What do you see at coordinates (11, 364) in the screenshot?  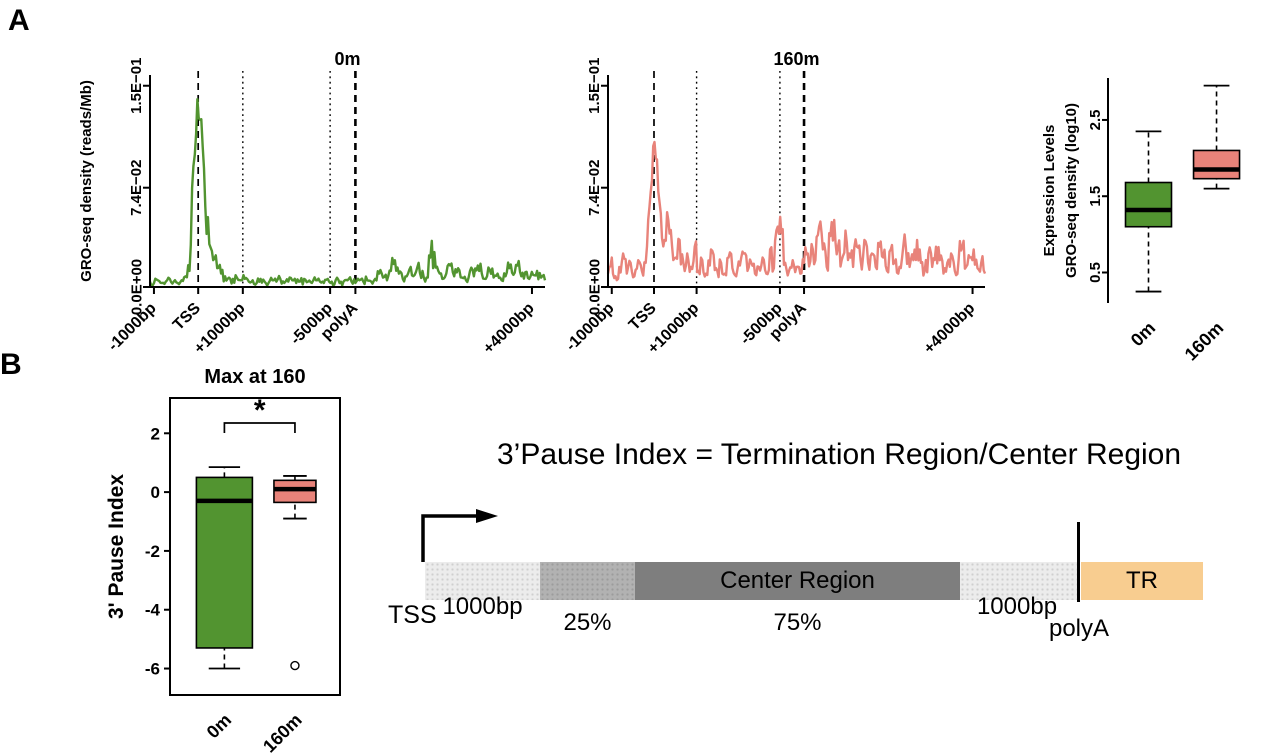 I see `panel-b-label: B` at bounding box center [11, 364].